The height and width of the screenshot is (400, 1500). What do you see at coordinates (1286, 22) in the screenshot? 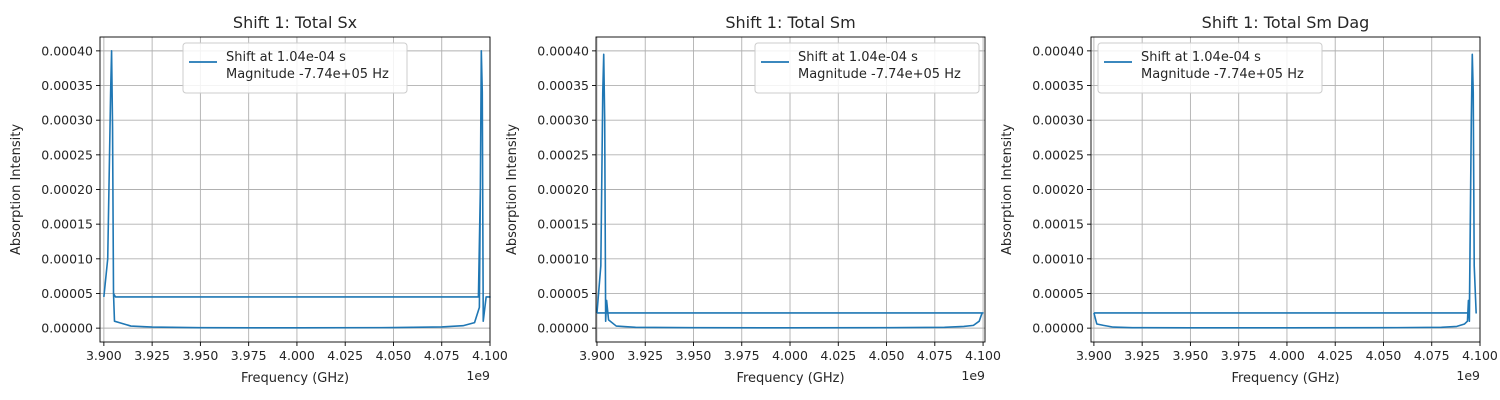
I see `chart-title: Shift 1: Total Sm Dag` at bounding box center [1286, 22].